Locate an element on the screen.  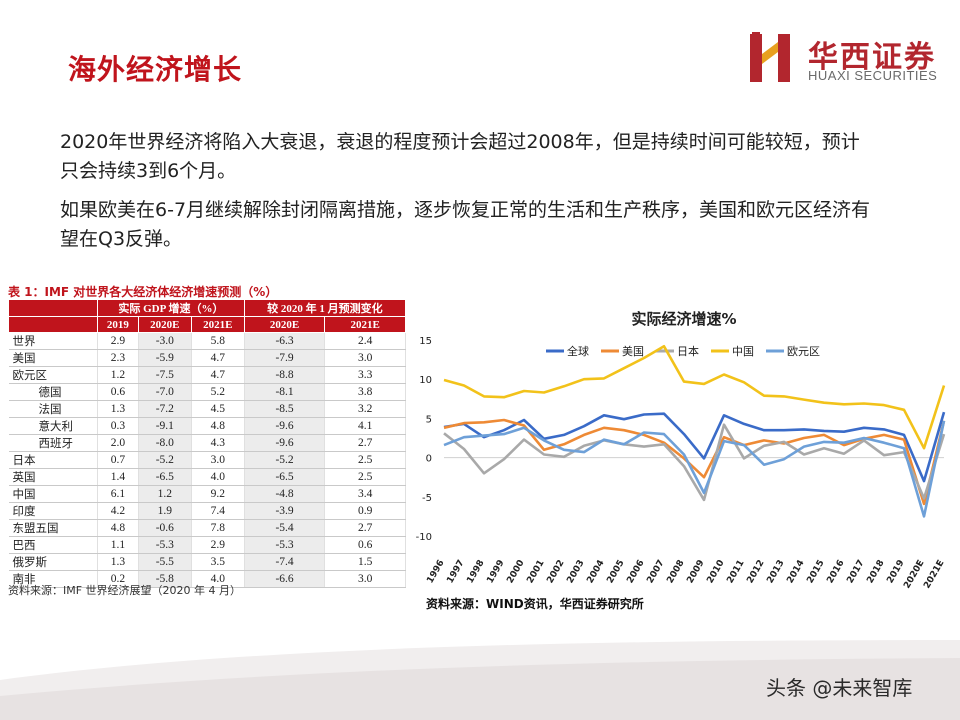
table-cell: -7.5 is located at coordinates (165, 375).